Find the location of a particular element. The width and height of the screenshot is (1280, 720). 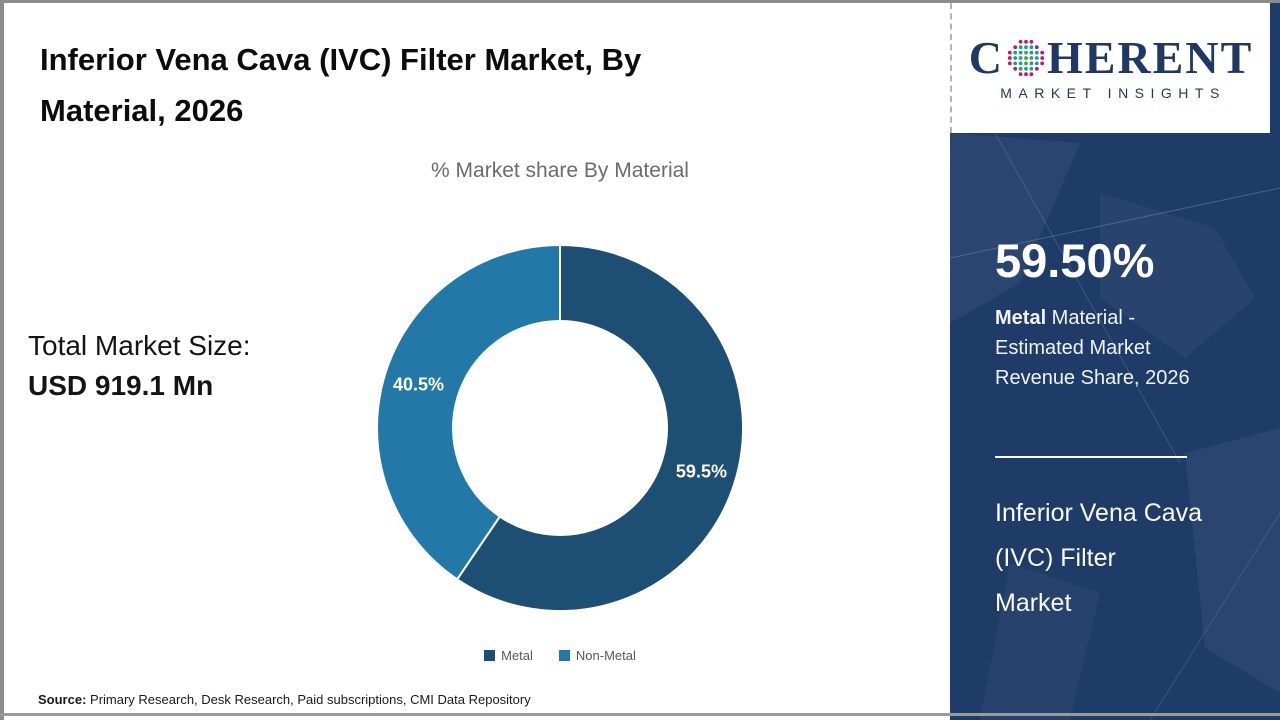

page-border-top is located at coordinates (640, 1).